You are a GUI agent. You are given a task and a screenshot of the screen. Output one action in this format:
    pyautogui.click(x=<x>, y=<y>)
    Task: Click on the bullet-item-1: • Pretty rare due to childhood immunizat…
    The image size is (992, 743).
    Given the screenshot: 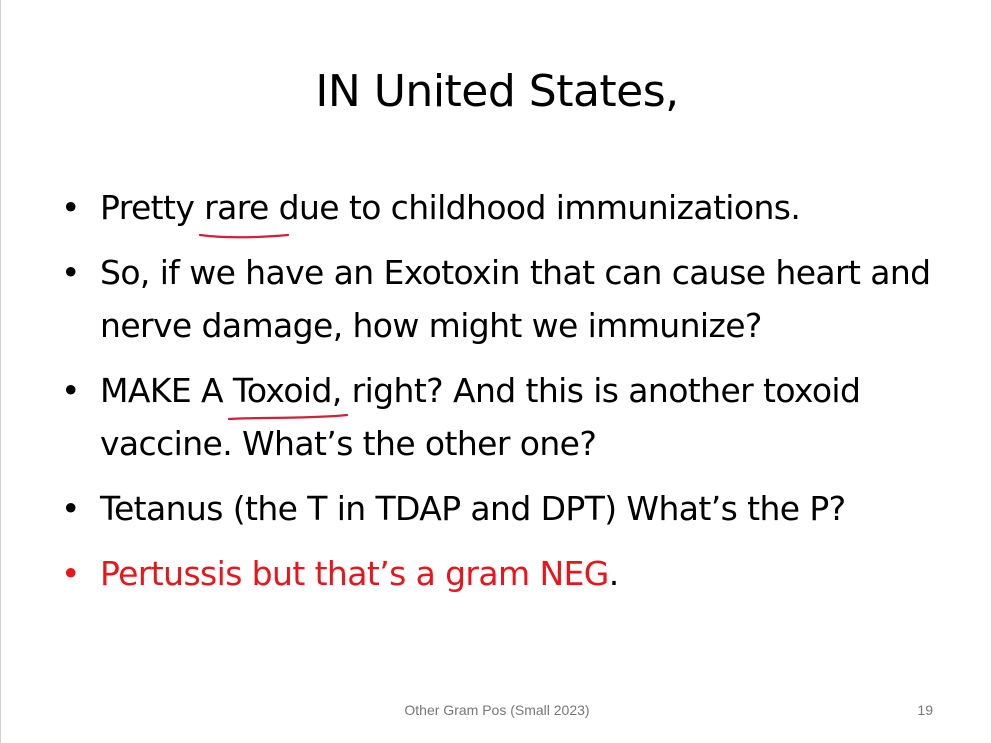 What is the action you would take?
    pyautogui.click(x=507, y=210)
    